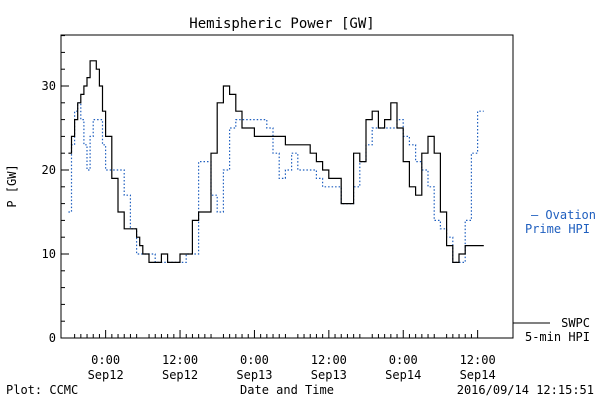  What do you see at coordinates (287, 390) in the screenshot?
I see `x-axis-label: Date and Time` at bounding box center [287, 390].